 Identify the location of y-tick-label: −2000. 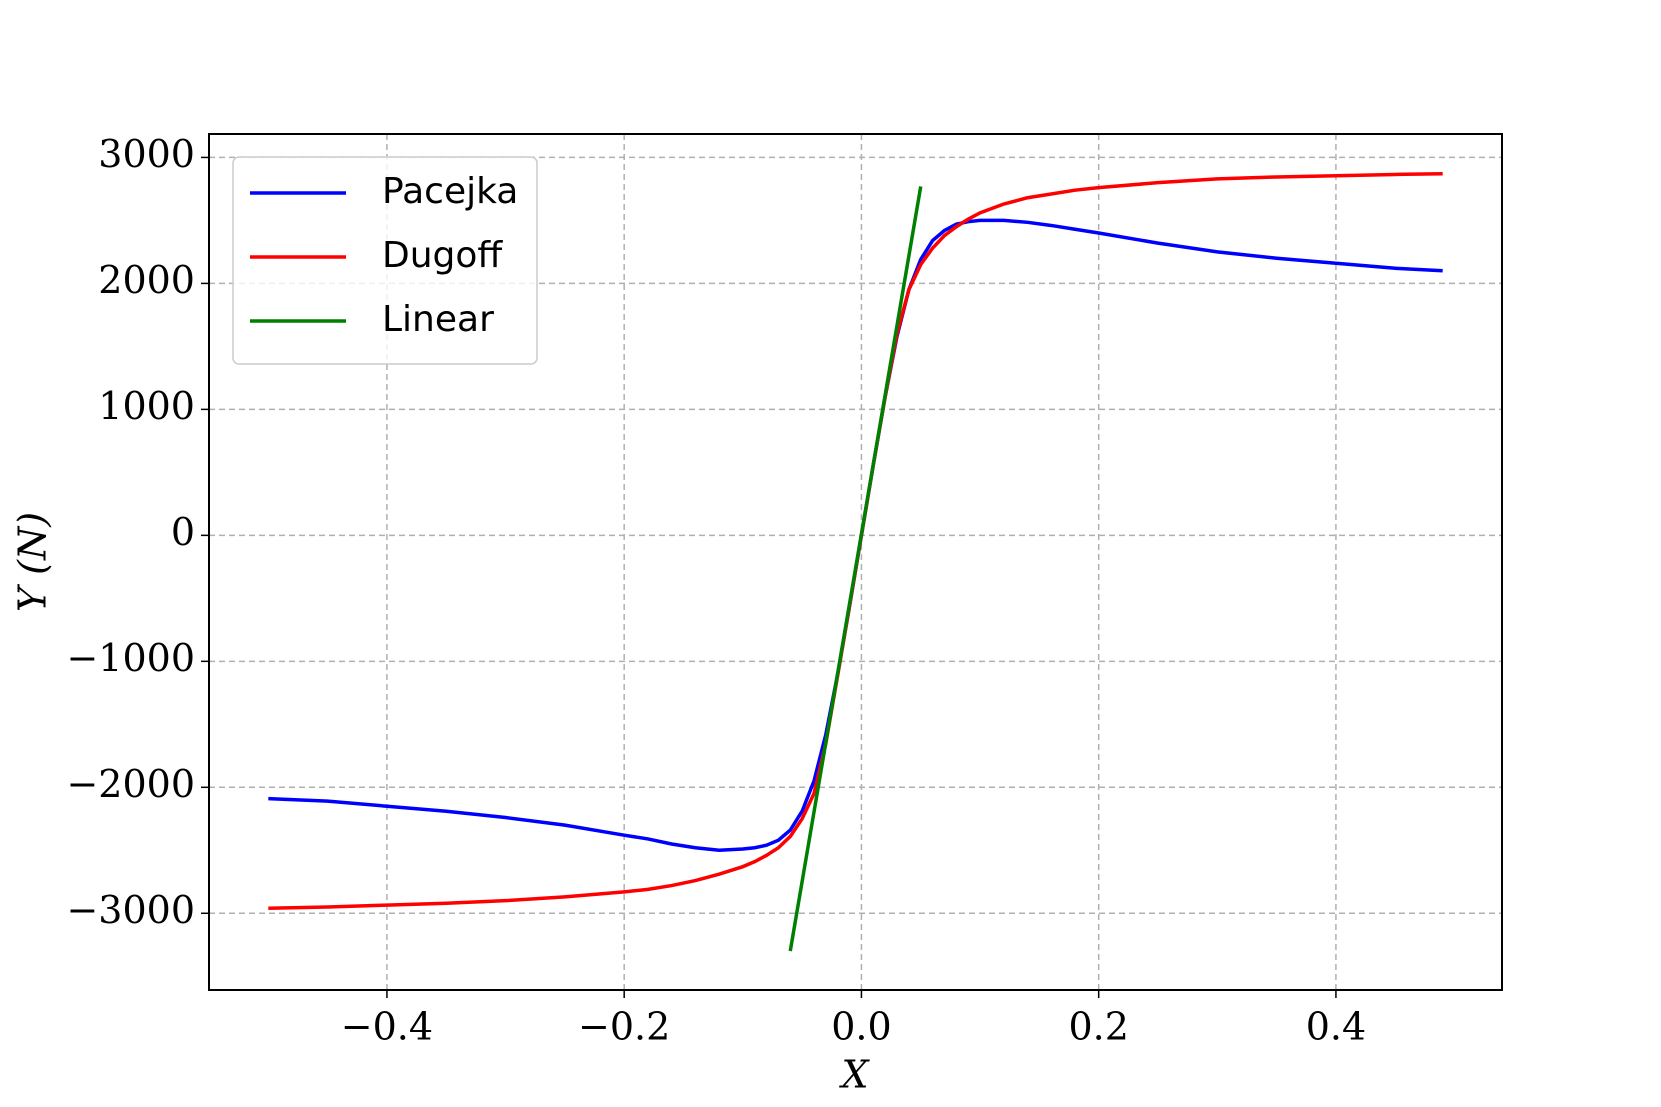
(130, 784).